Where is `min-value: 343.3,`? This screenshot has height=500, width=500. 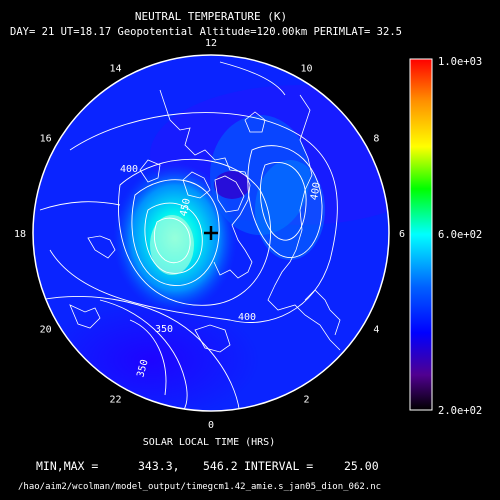 min-value: 343.3, is located at coordinates (159, 466).